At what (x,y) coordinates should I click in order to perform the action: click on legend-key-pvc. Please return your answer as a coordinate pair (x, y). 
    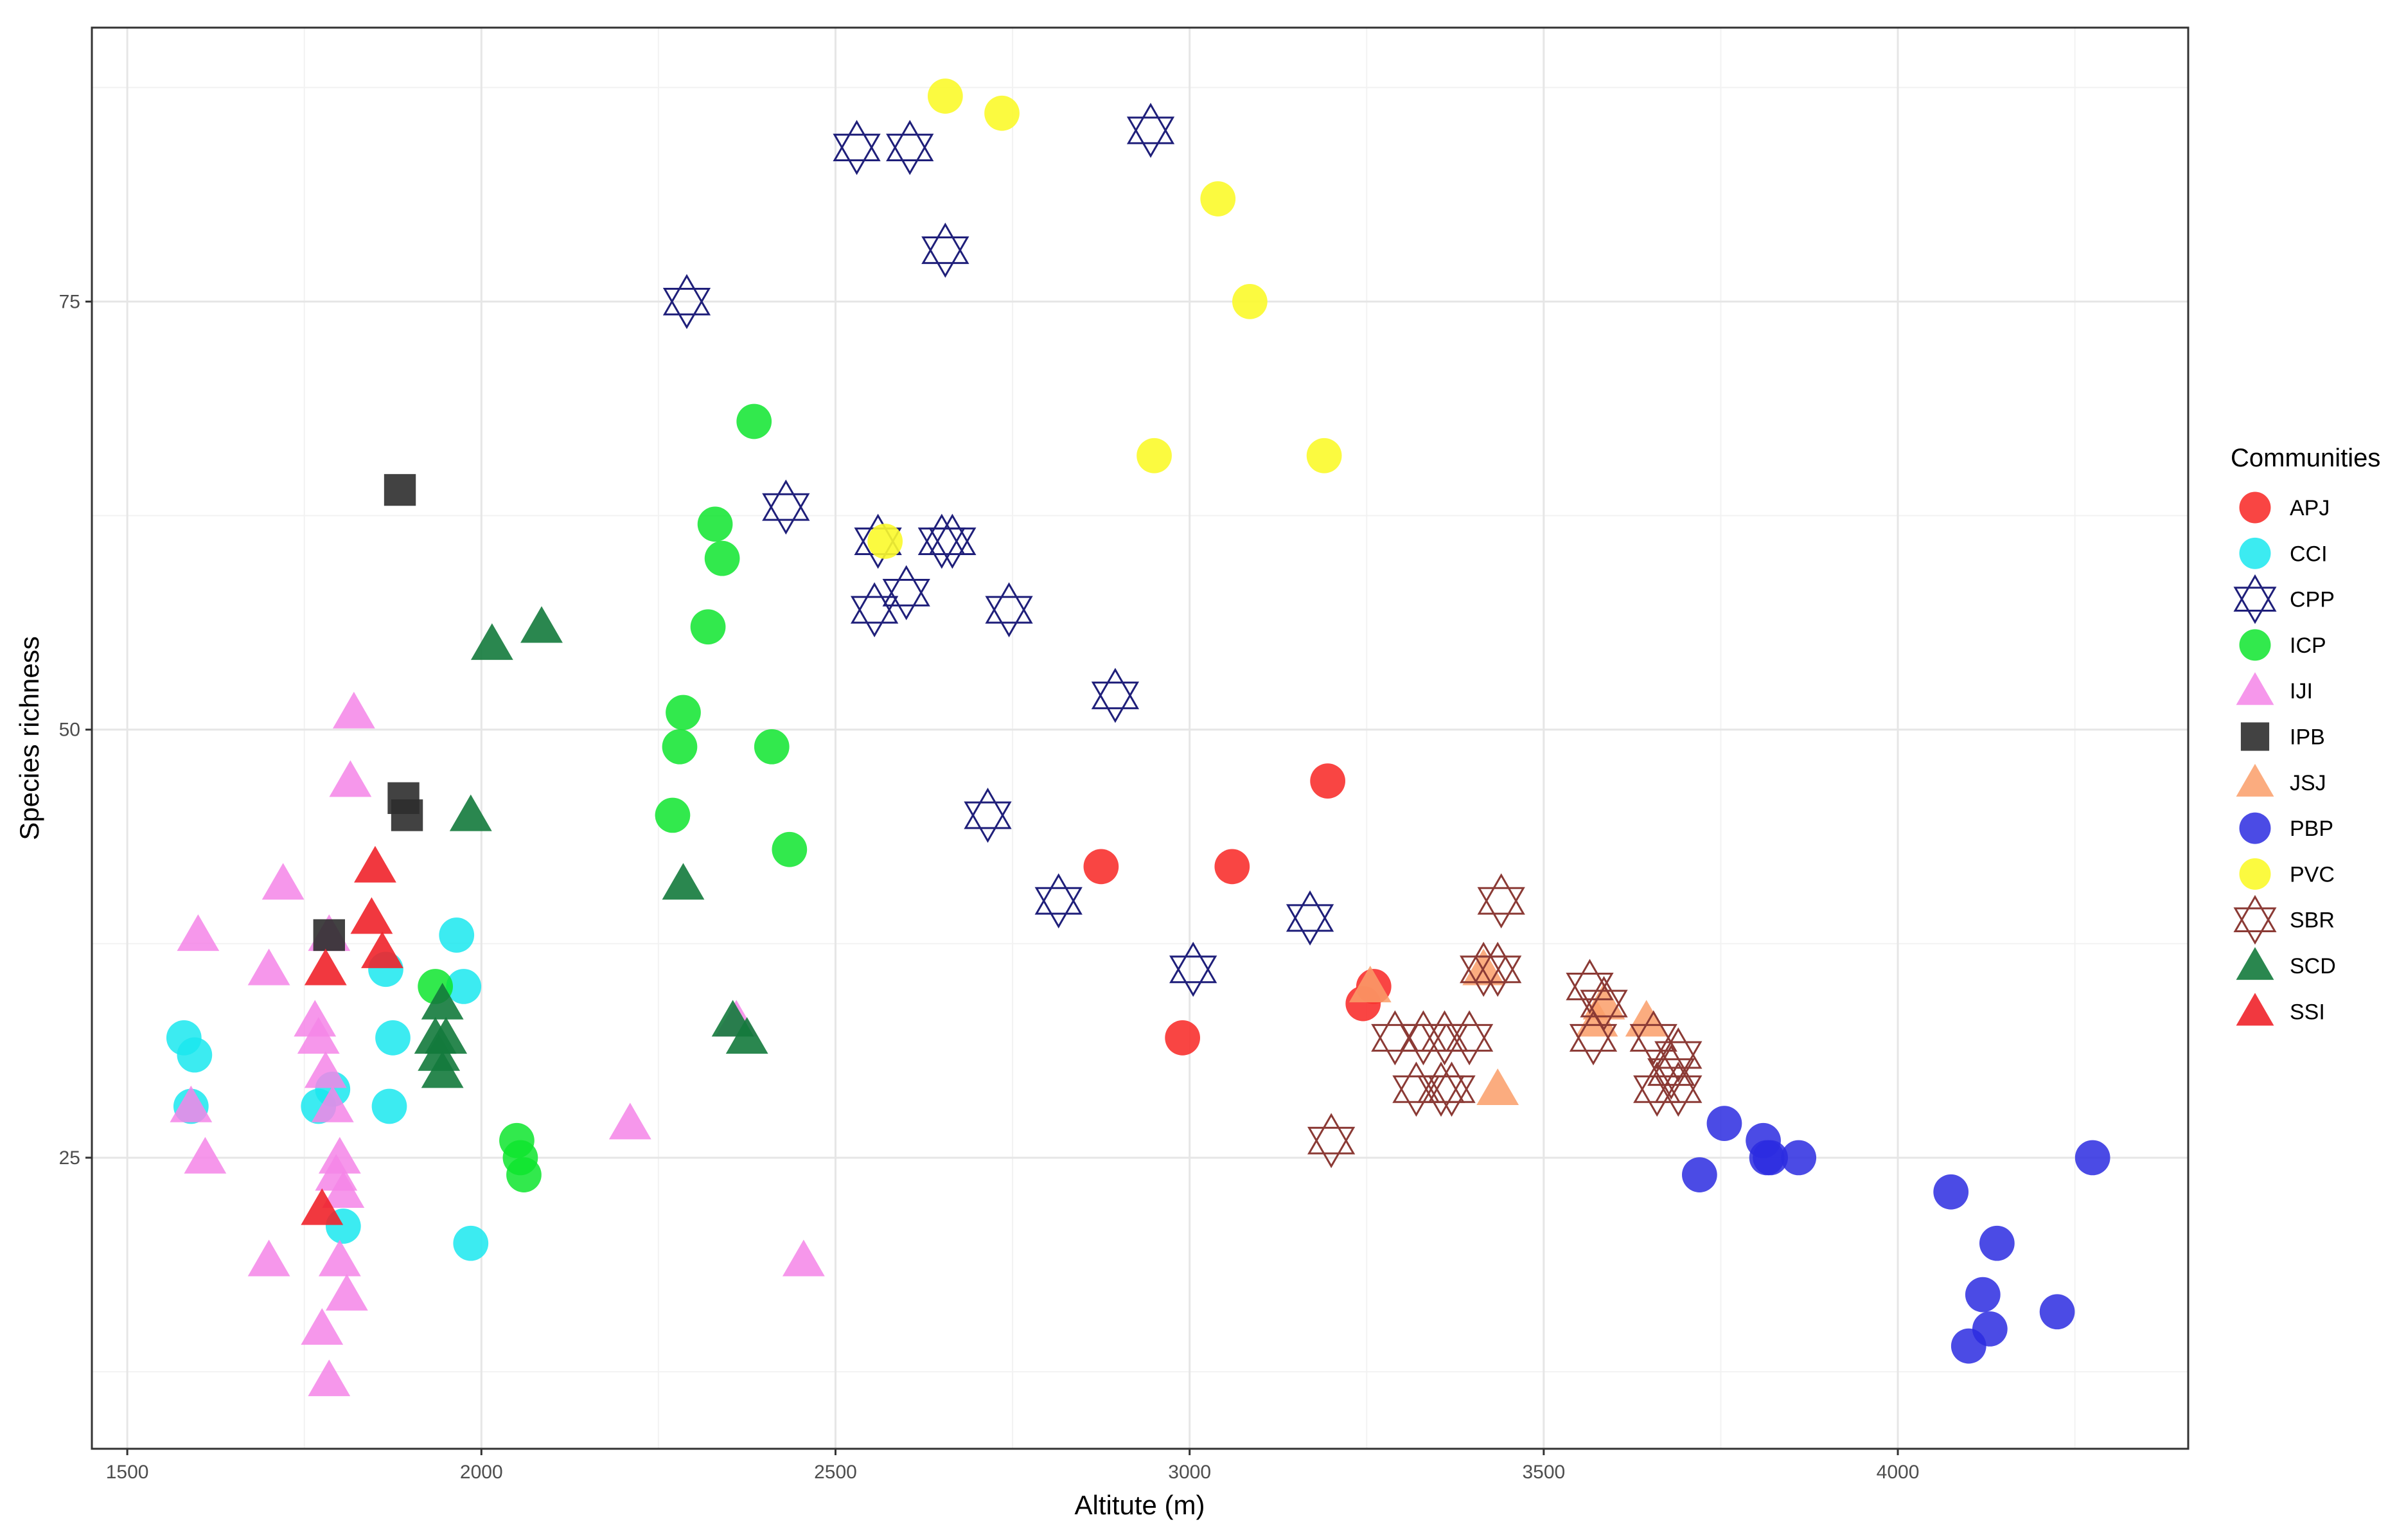
    Looking at the image, I should click on (2255, 874).